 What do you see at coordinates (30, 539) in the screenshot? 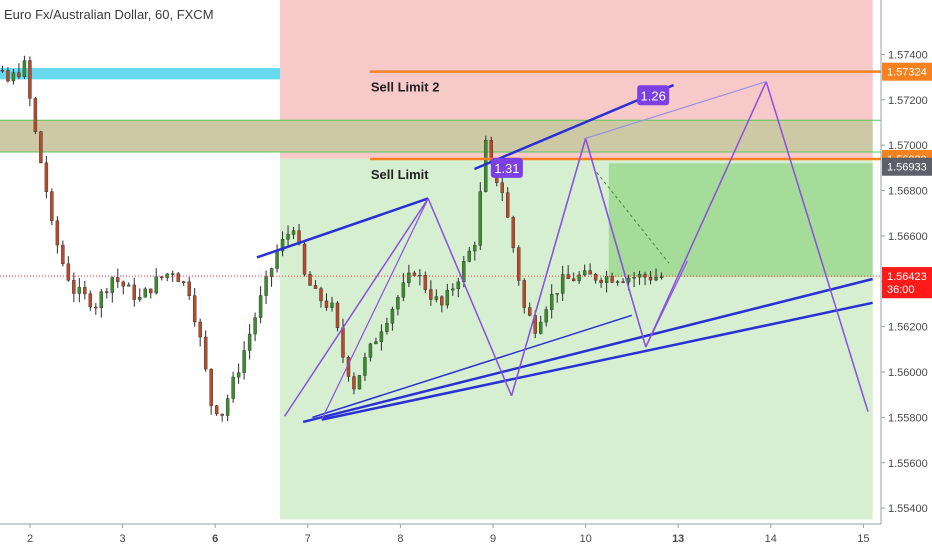
I see `time-tick-label: 2` at bounding box center [30, 539].